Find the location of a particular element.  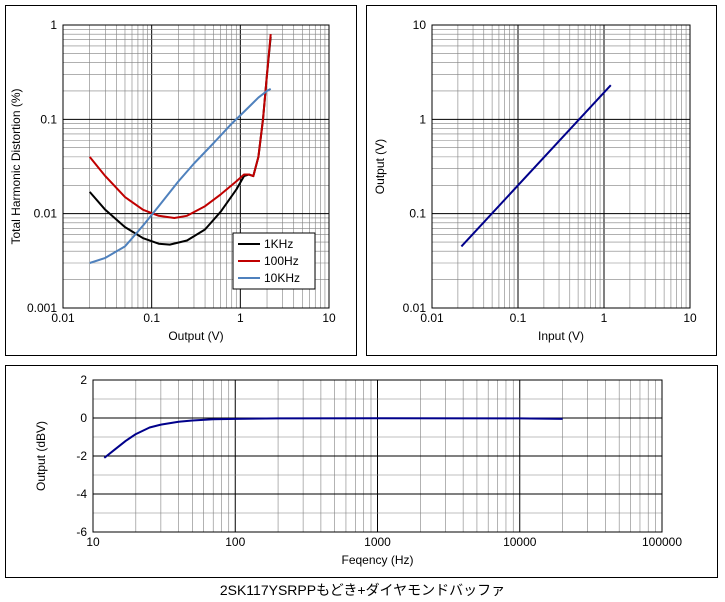

x-axis-label: Output (V) is located at coordinates (195, 336).